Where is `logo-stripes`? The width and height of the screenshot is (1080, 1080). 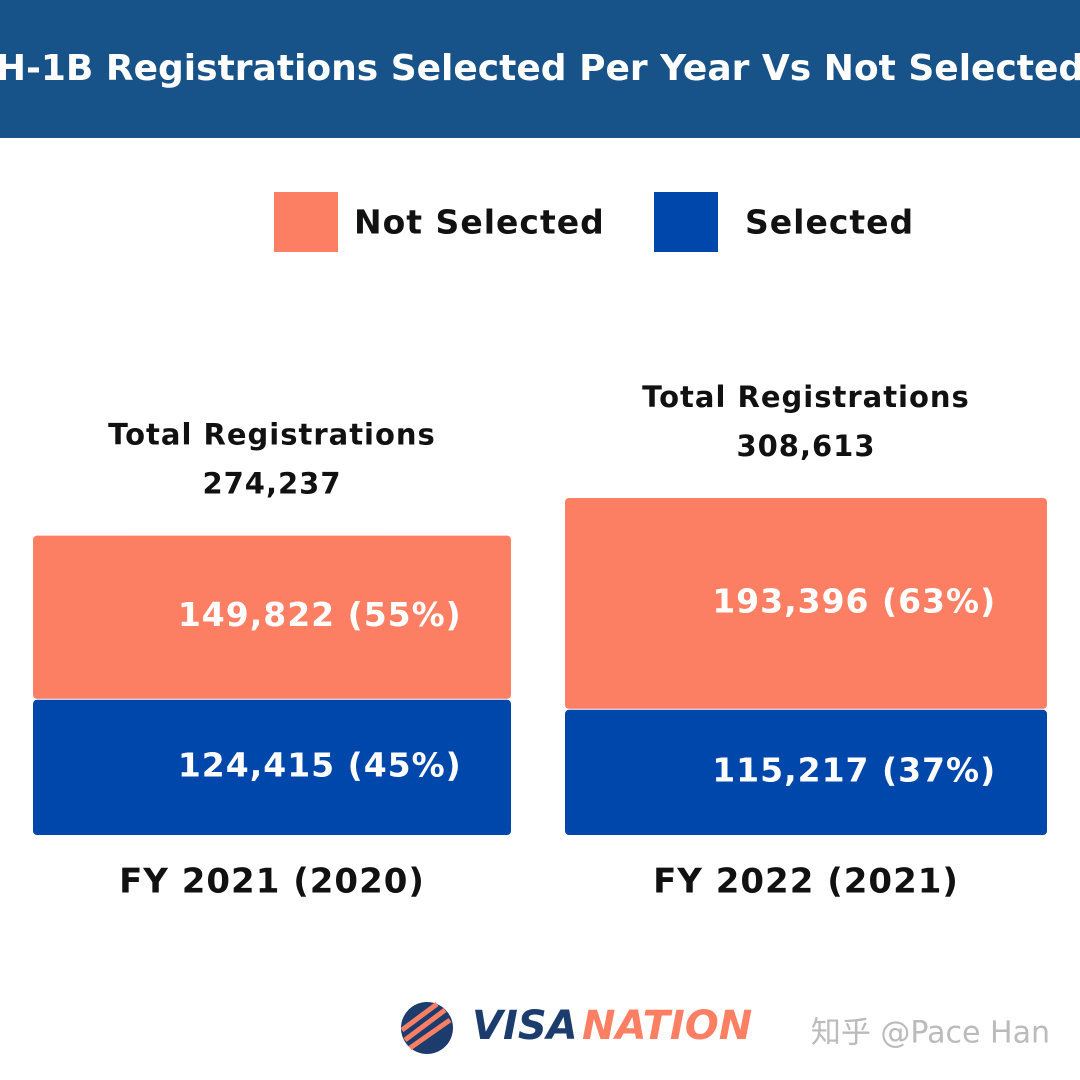 logo-stripes is located at coordinates (426, 1026).